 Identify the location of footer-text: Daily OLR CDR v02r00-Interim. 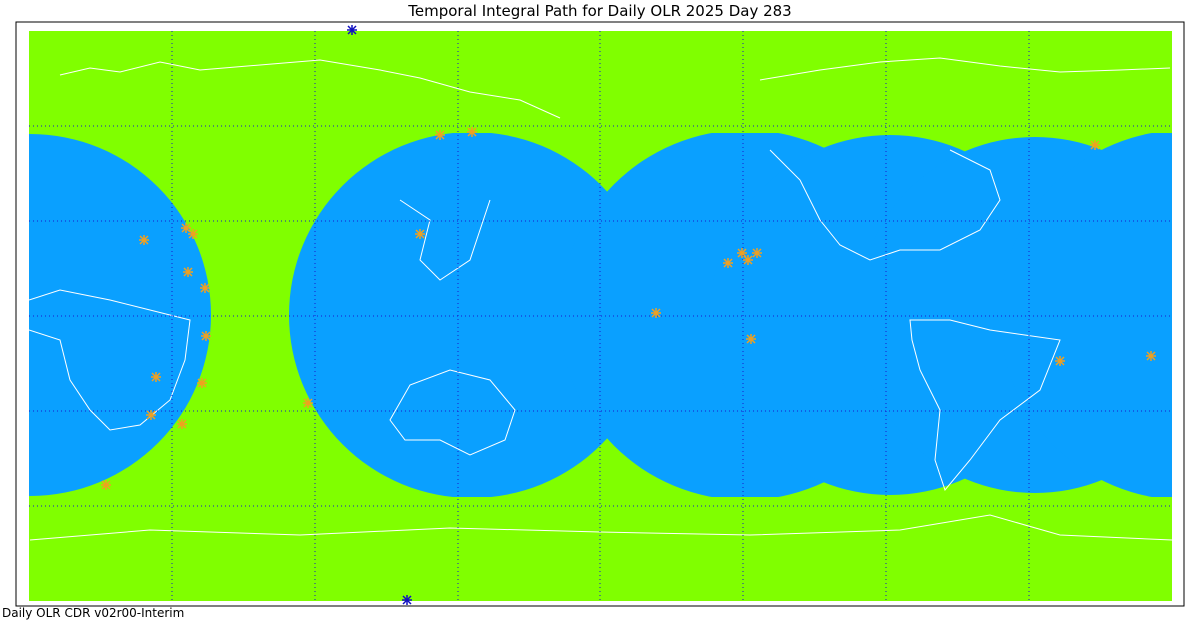
(93, 613).